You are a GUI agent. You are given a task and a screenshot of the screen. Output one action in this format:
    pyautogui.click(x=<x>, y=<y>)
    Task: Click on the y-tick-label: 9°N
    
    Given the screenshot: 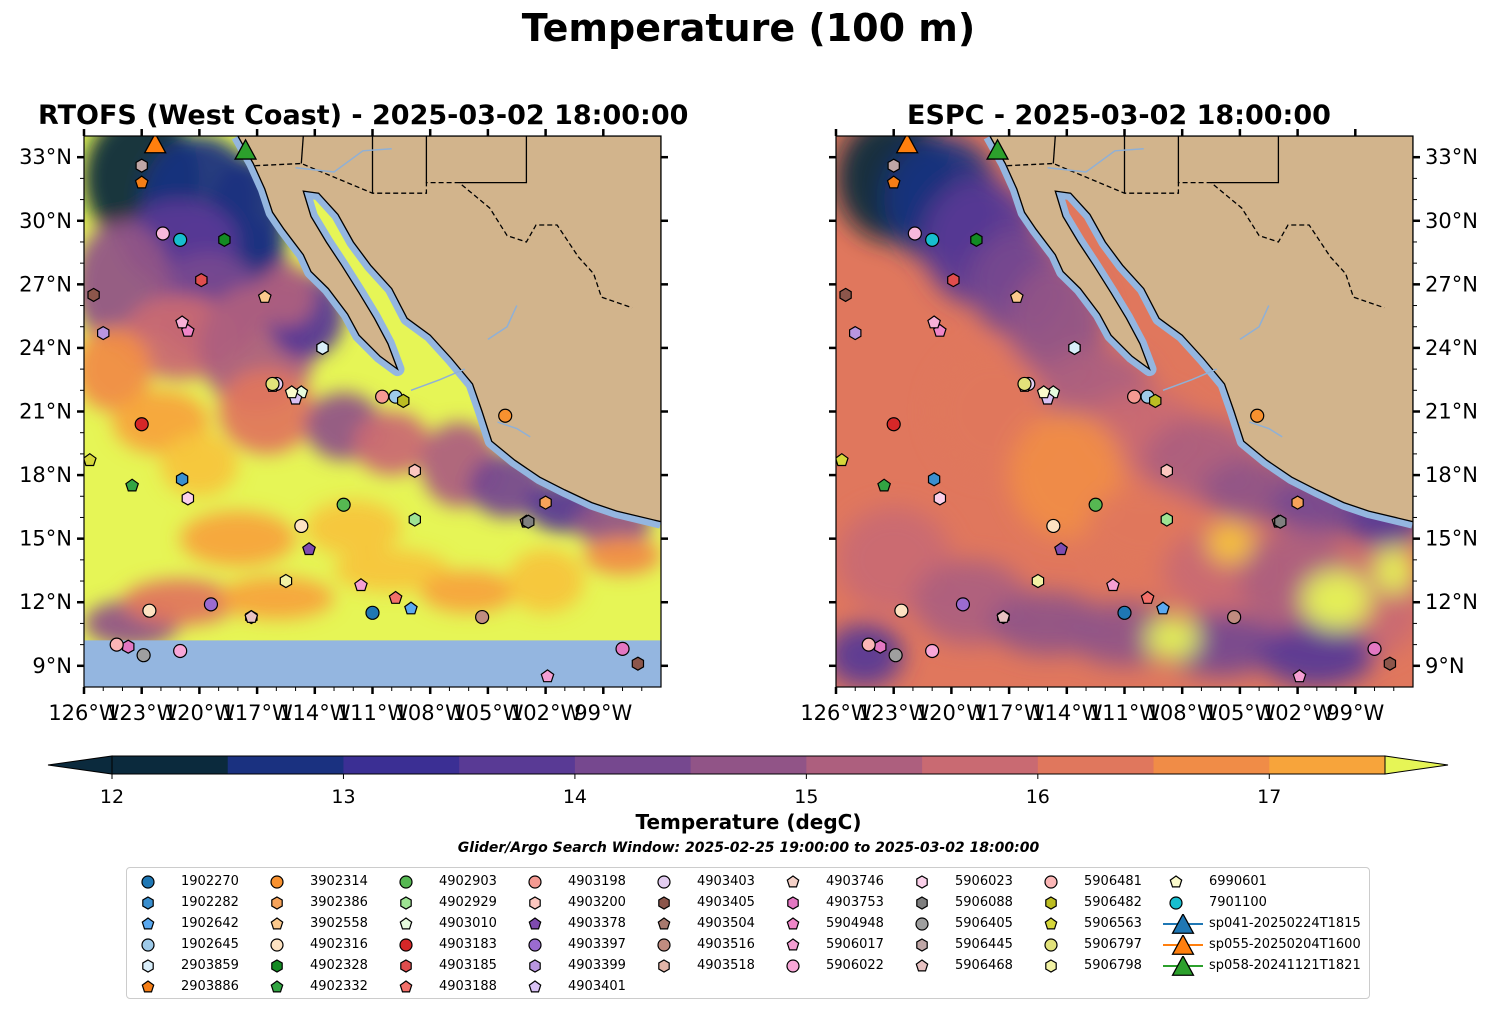 What is the action you would take?
    pyautogui.click(x=1445, y=666)
    